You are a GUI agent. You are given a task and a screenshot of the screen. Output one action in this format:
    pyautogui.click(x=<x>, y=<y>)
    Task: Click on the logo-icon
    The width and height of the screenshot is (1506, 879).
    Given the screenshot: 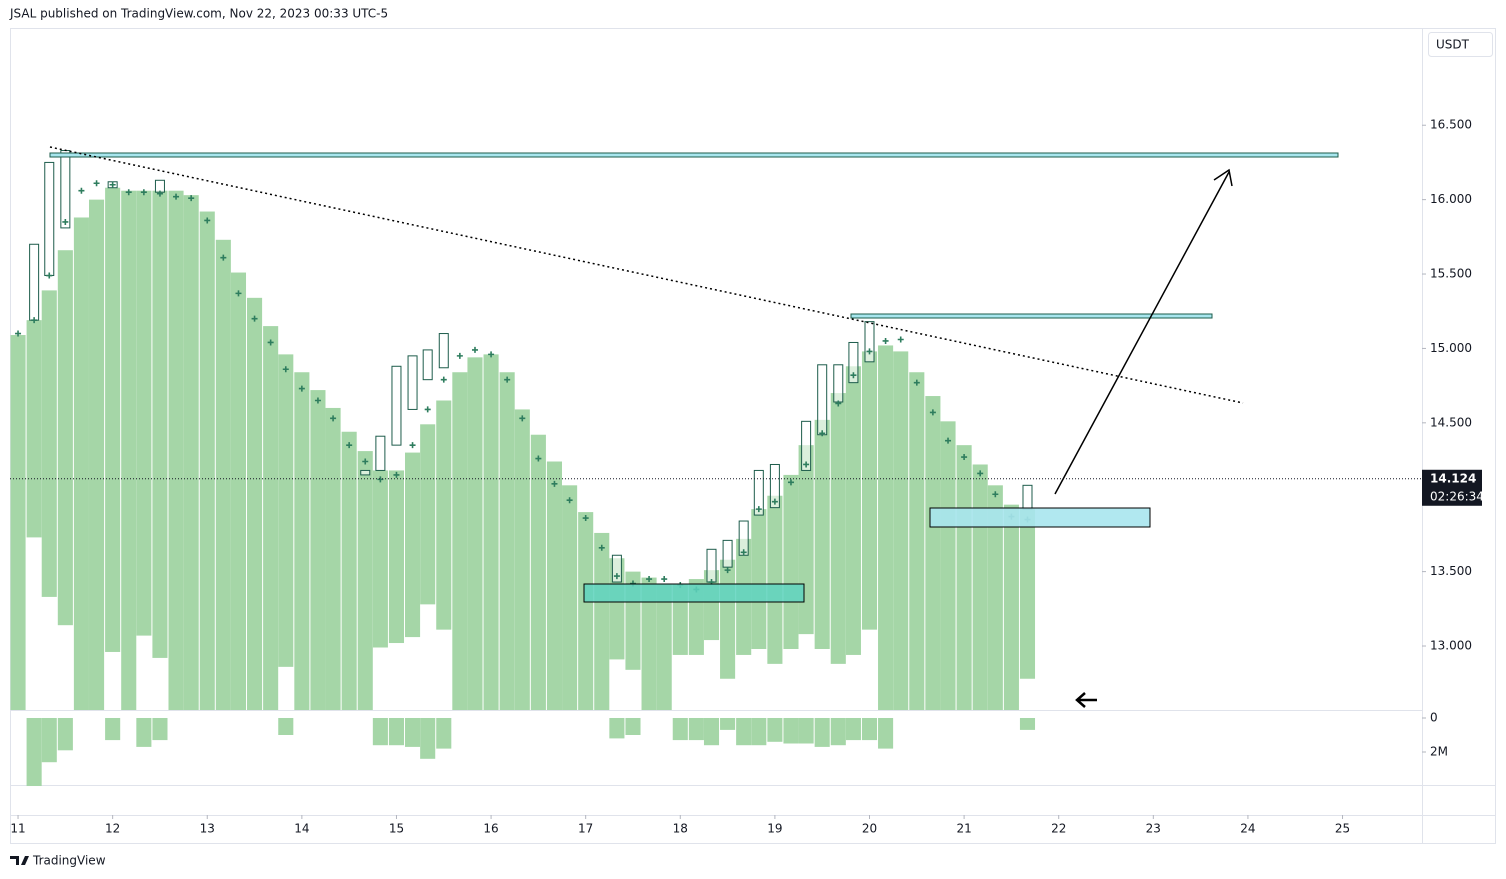 What is the action you would take?
    pyautogui.click(x=19, y=860)
    